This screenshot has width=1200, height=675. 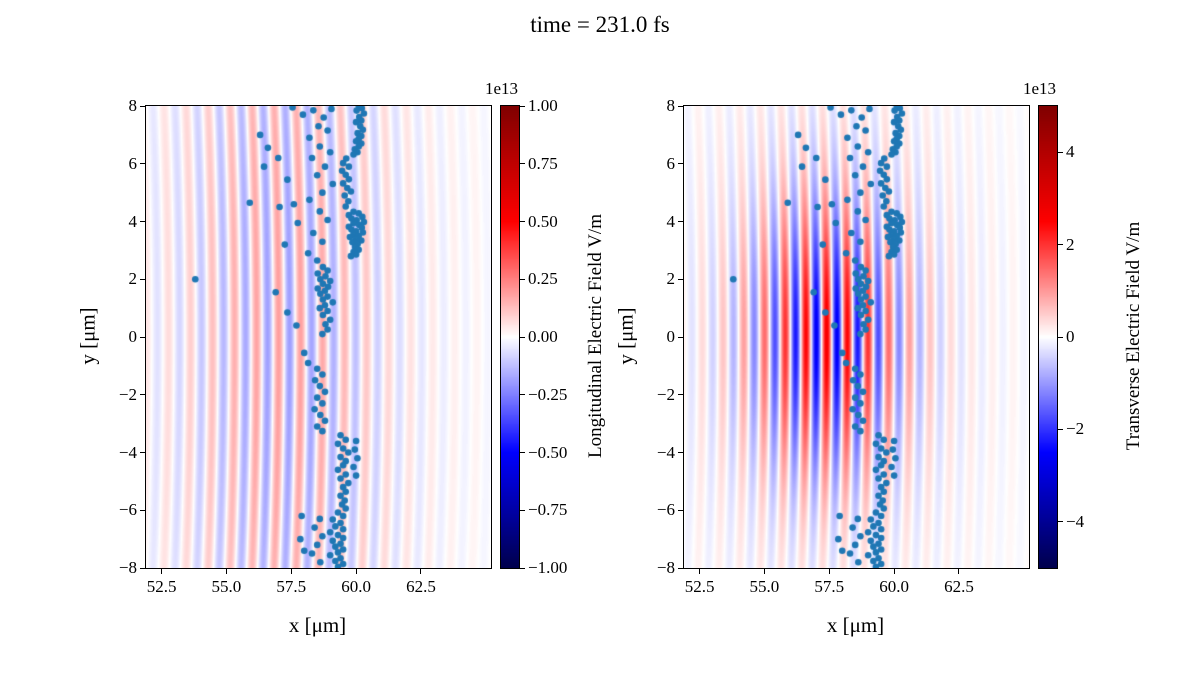 I want to click on figure-title: time = 231.0 fs, so click(x=600, y=24).